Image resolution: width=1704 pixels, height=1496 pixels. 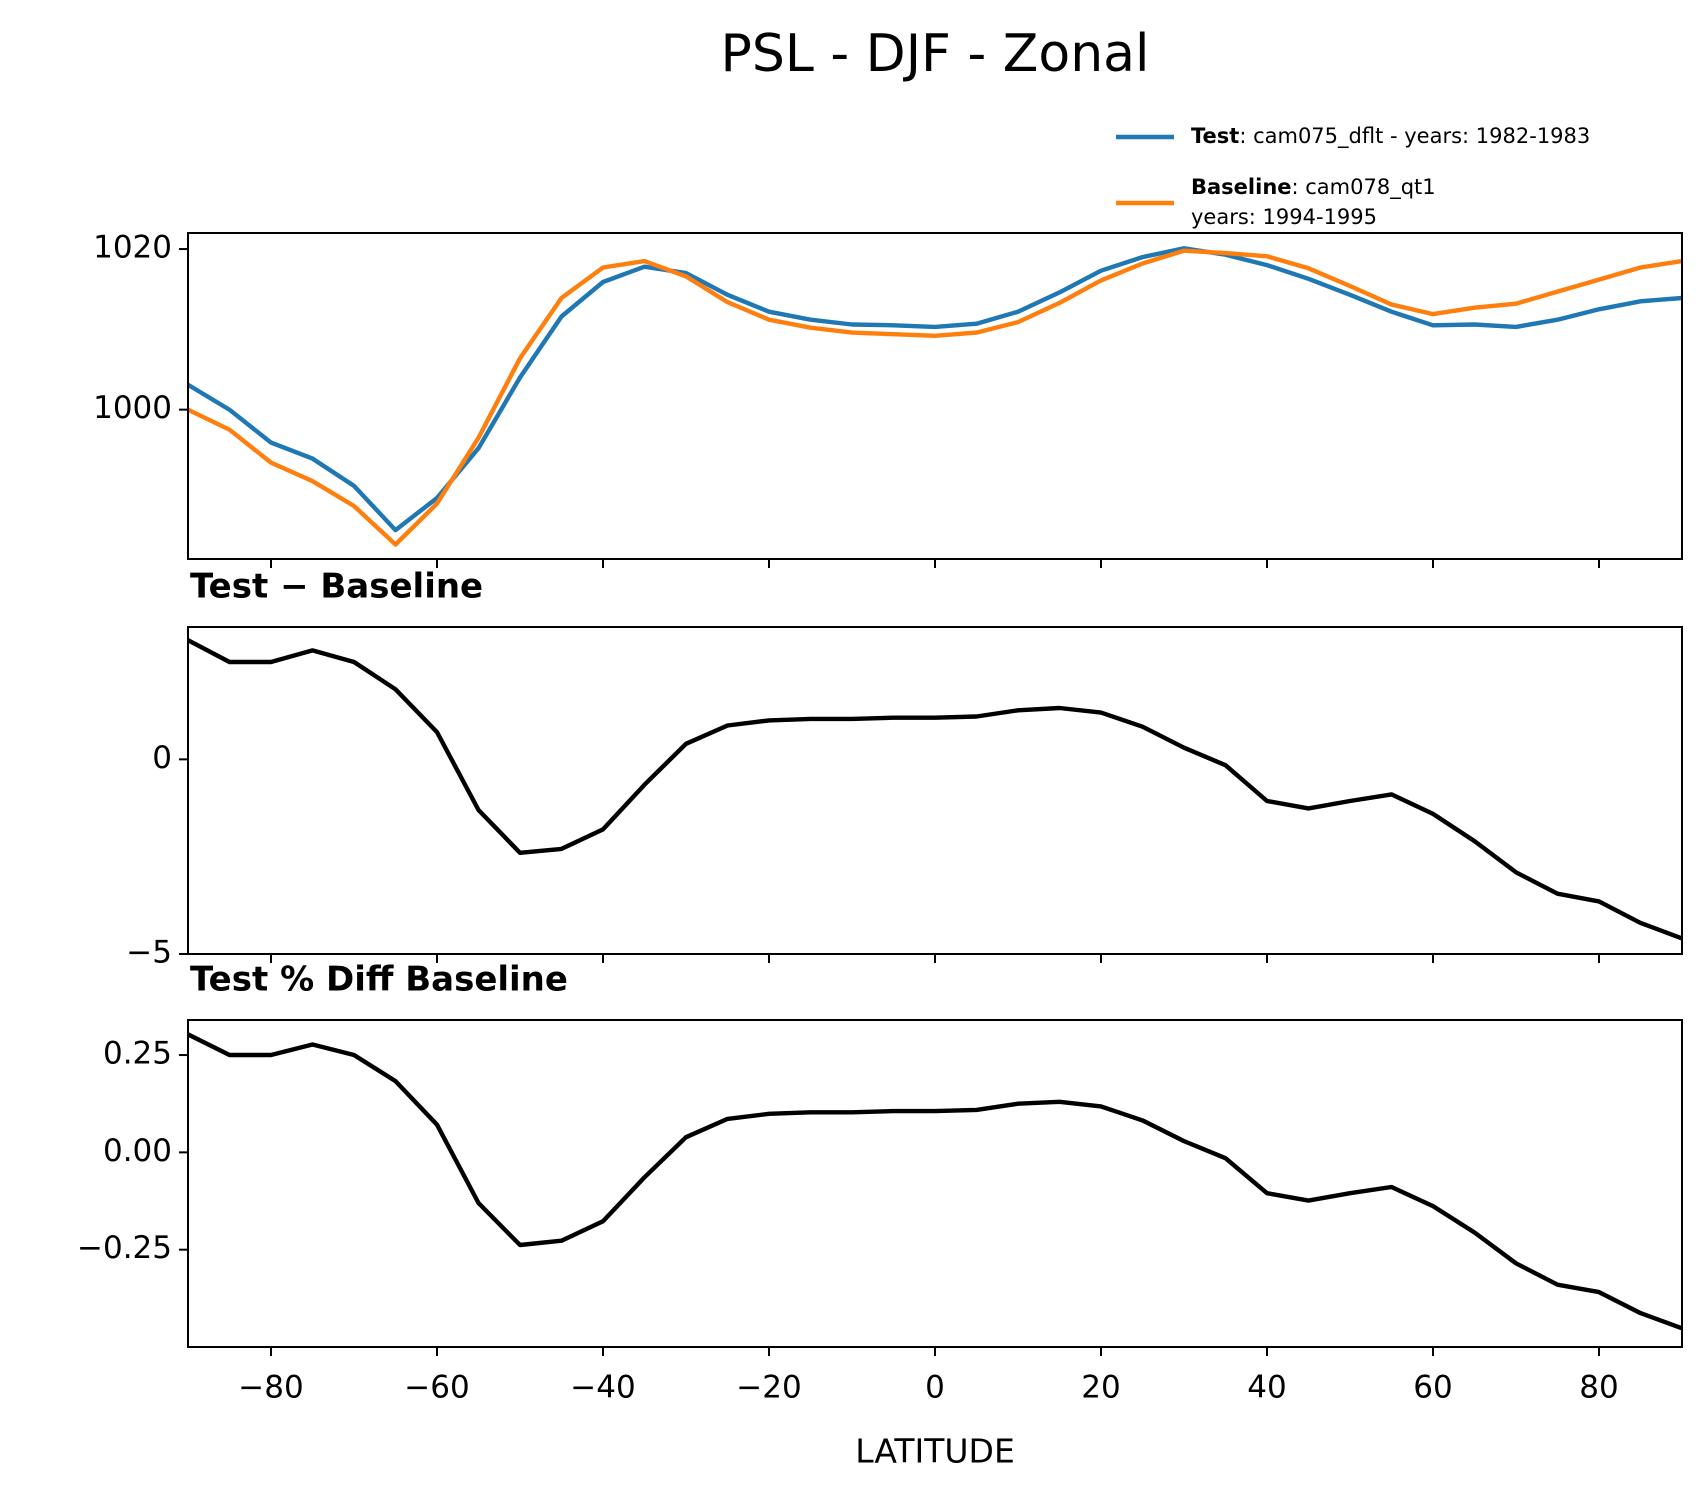 What do you see at coordinates (436, 1388) in the screenshot?
I see `x-tick-label: −60` at bounding box center [436, 1388].